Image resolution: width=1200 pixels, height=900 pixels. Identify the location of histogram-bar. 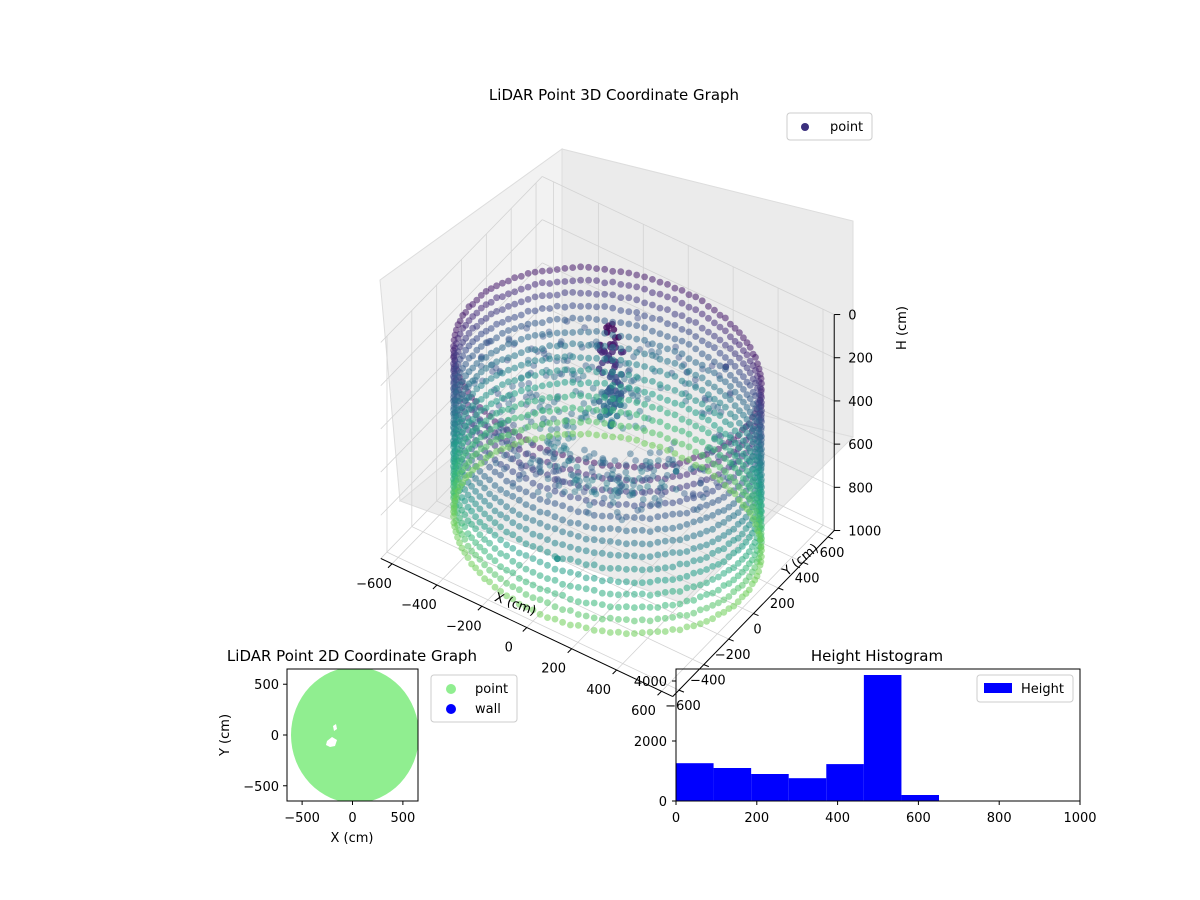
(695, 782).